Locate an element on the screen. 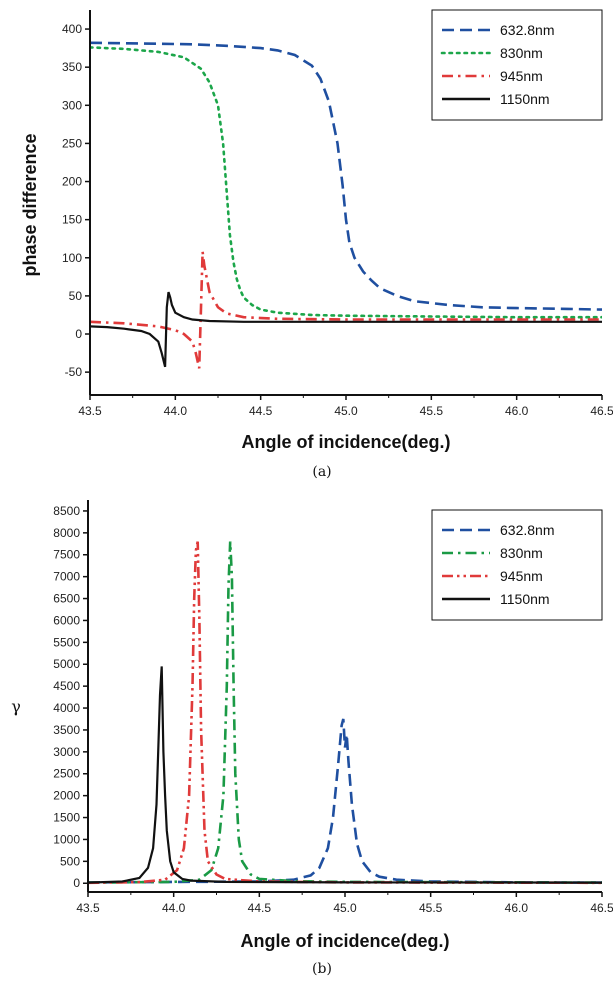 The width and height of the screenshot is (613, 984). y-tick-label: 200 is located at coordinates (72, 182).